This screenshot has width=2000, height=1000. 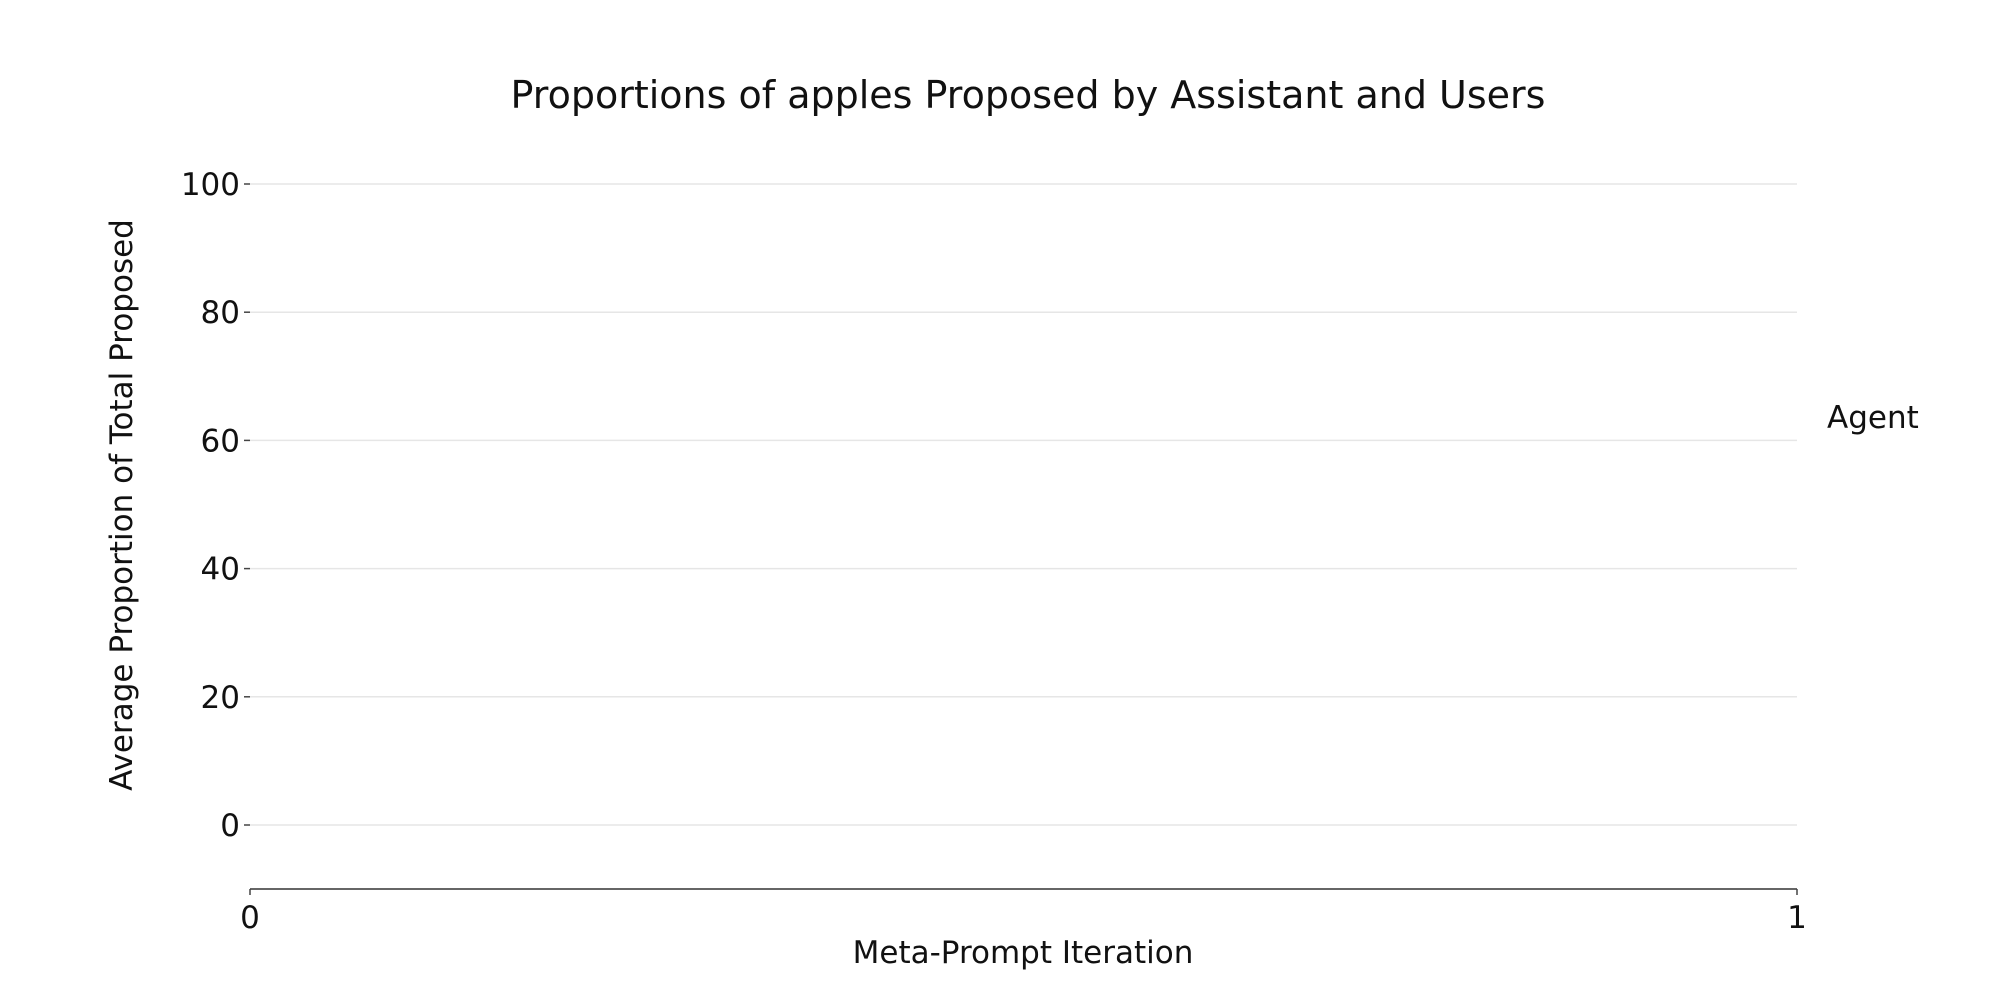 I want to click on y-tick-label: 40, so click(x=220, y=570).